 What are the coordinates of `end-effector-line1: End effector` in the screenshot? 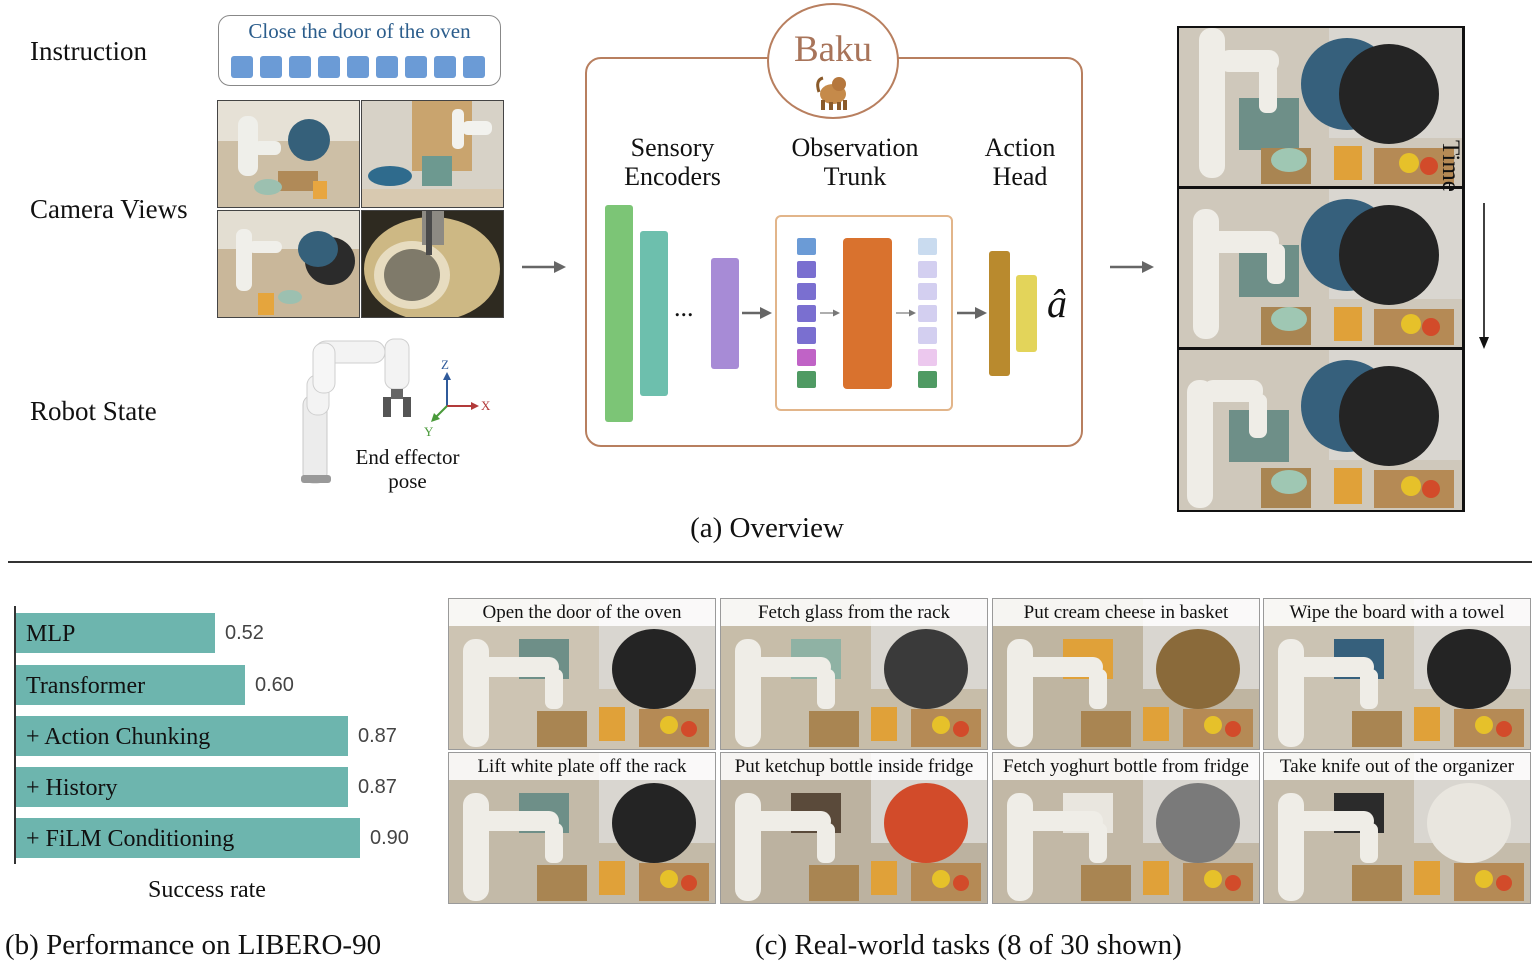 It's located at (407, 457).